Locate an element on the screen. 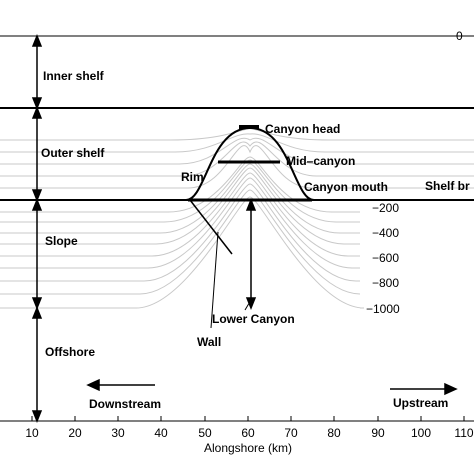 Image resolution: width=474 pixels, height=474 pixels. rim-label: Rim is located at coordinates (192, 177).